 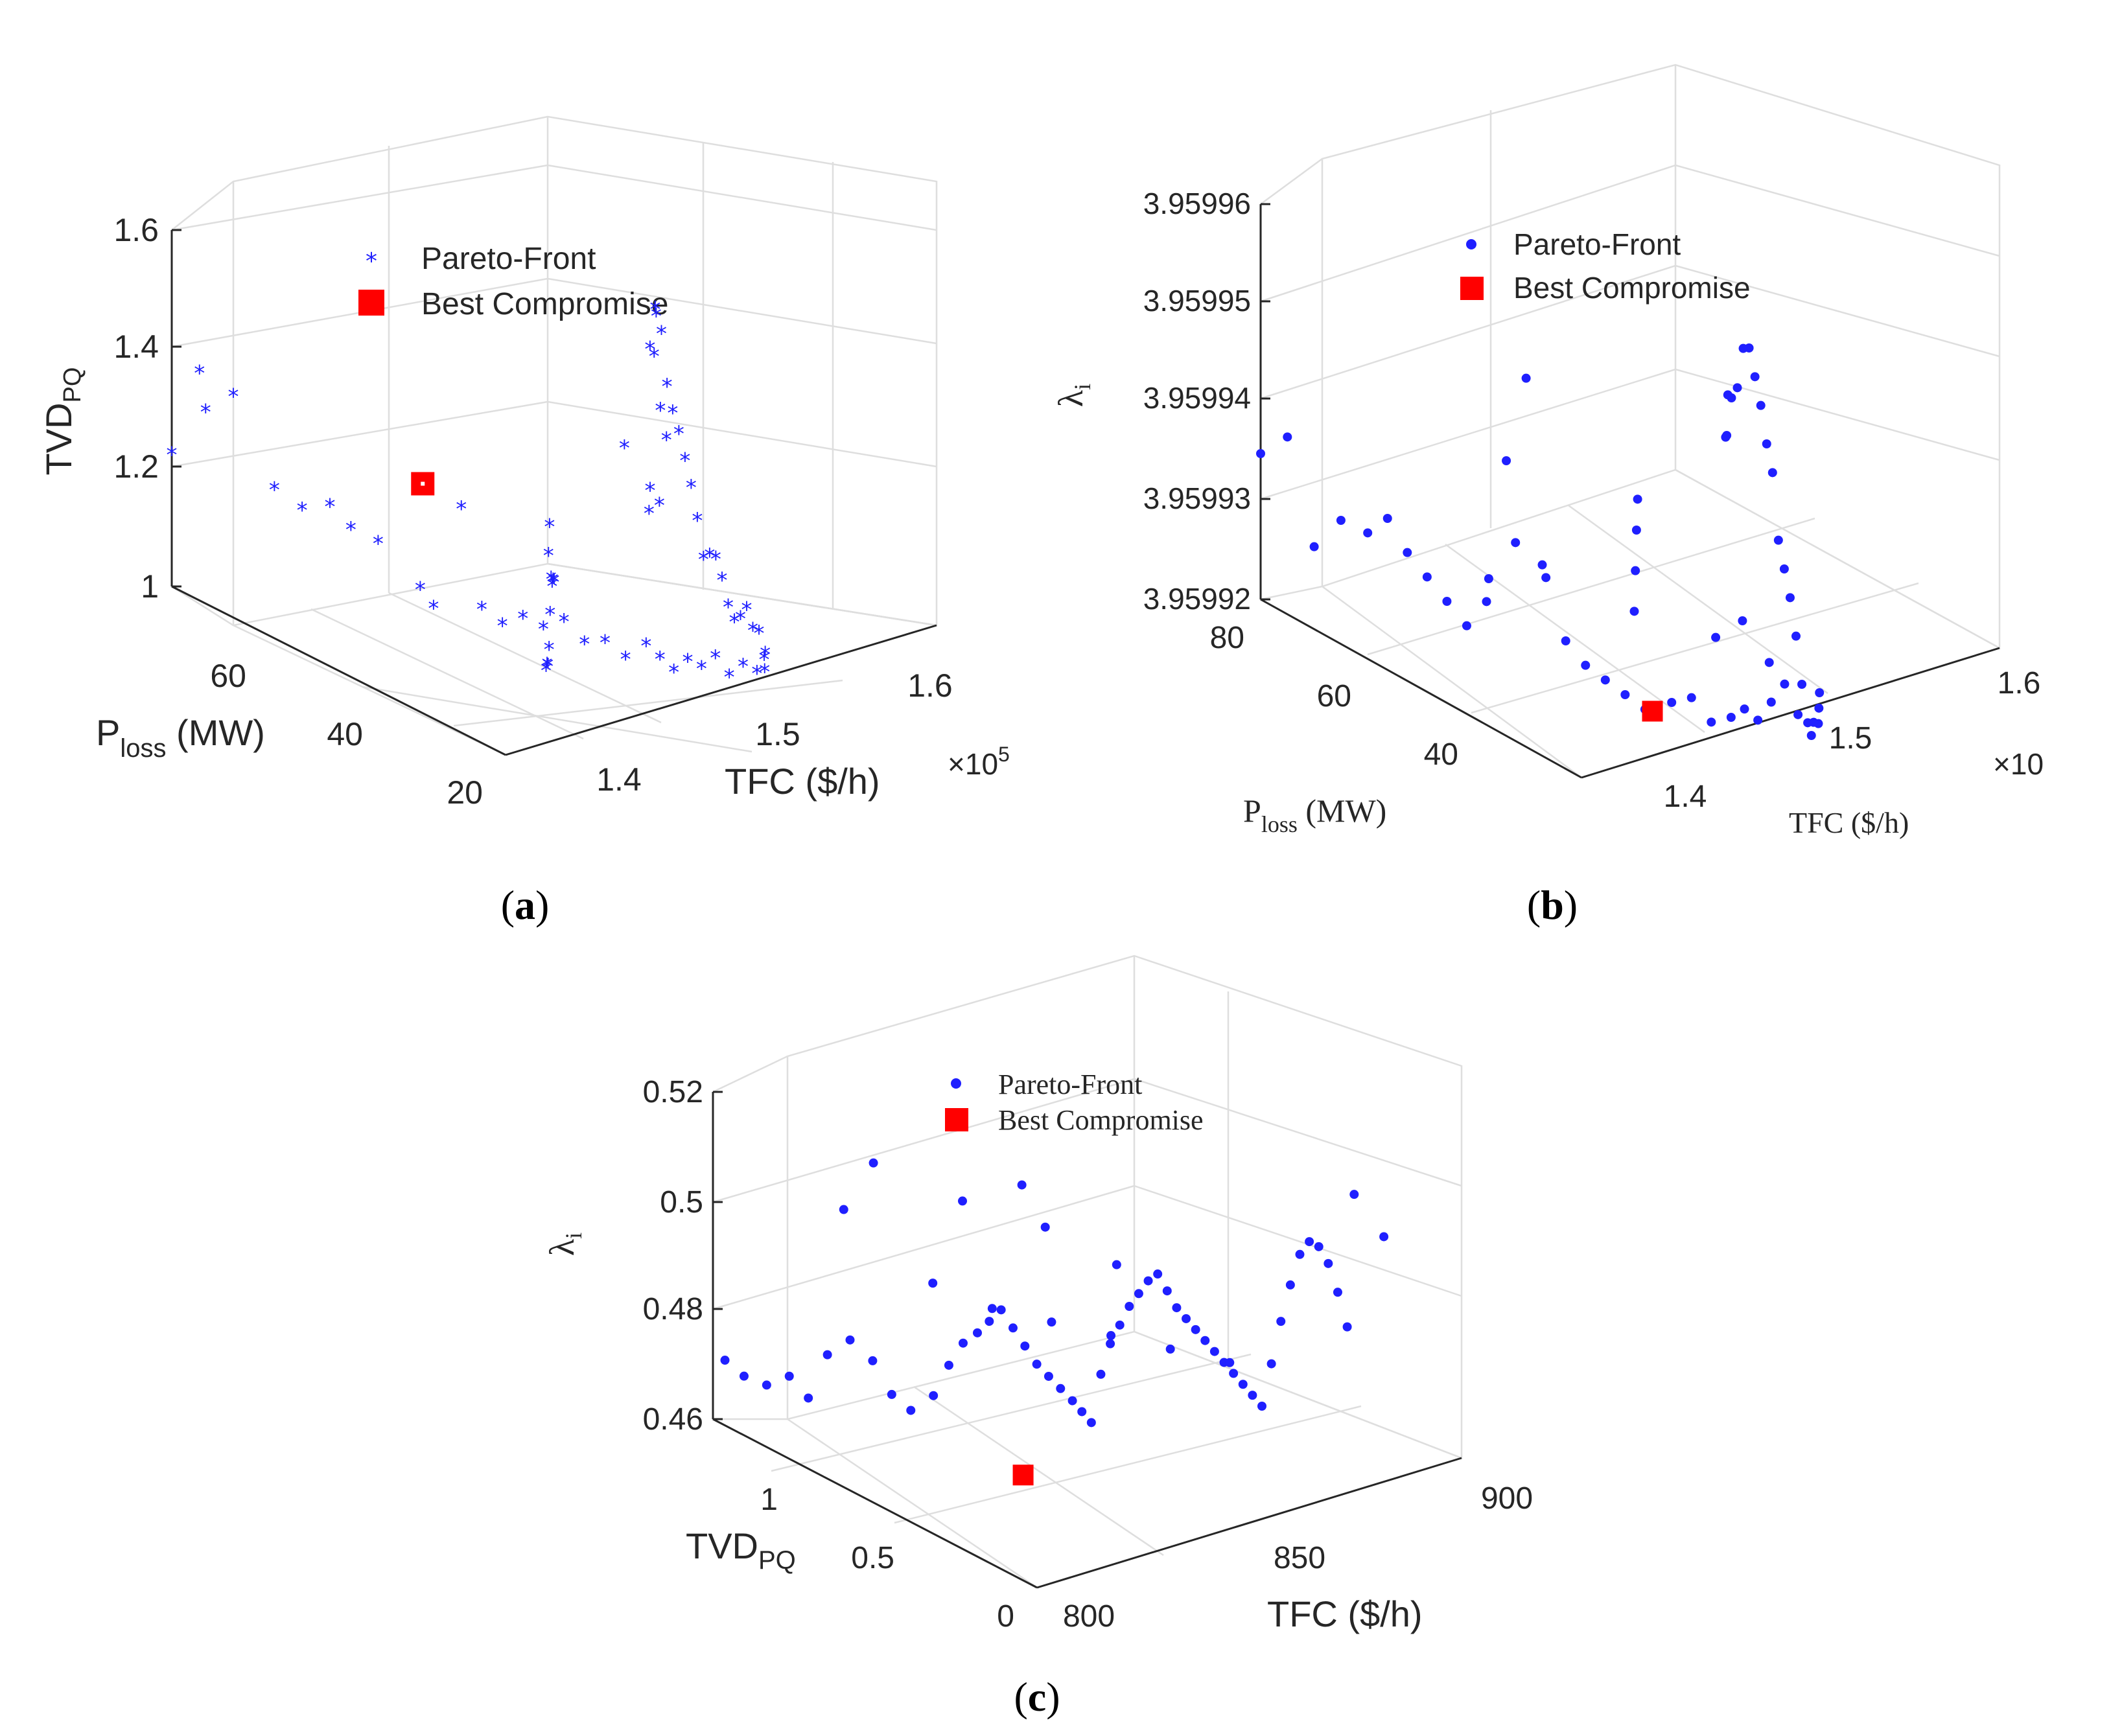 I want to click on z-axis-label-a: TVDPQ, so click(x=62, y=421).